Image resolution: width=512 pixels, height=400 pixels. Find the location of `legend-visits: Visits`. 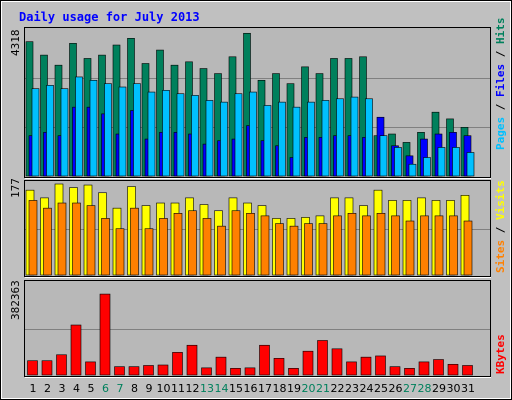

legend-visits: Visits is located at coordinates (500, 200).